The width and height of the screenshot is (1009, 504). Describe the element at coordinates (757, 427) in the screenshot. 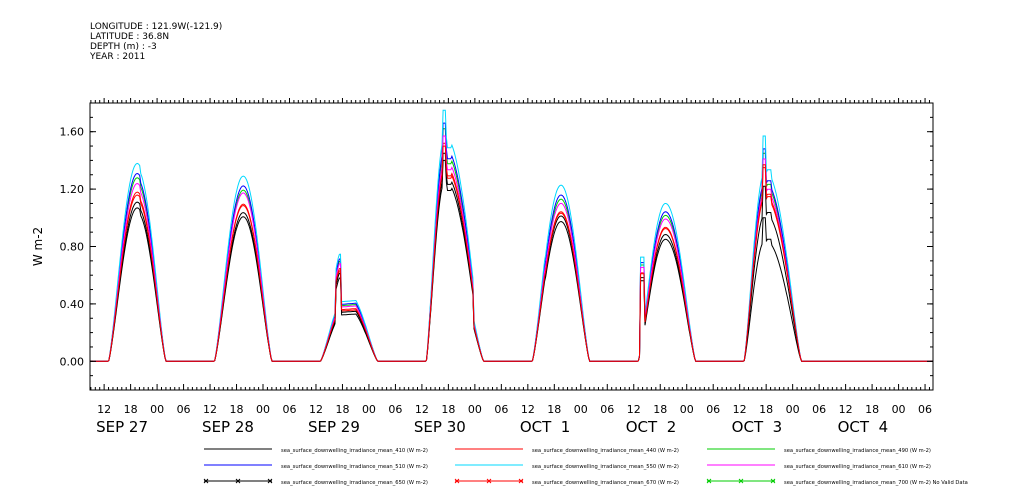

I see `date-label: OCT 3` at that location.